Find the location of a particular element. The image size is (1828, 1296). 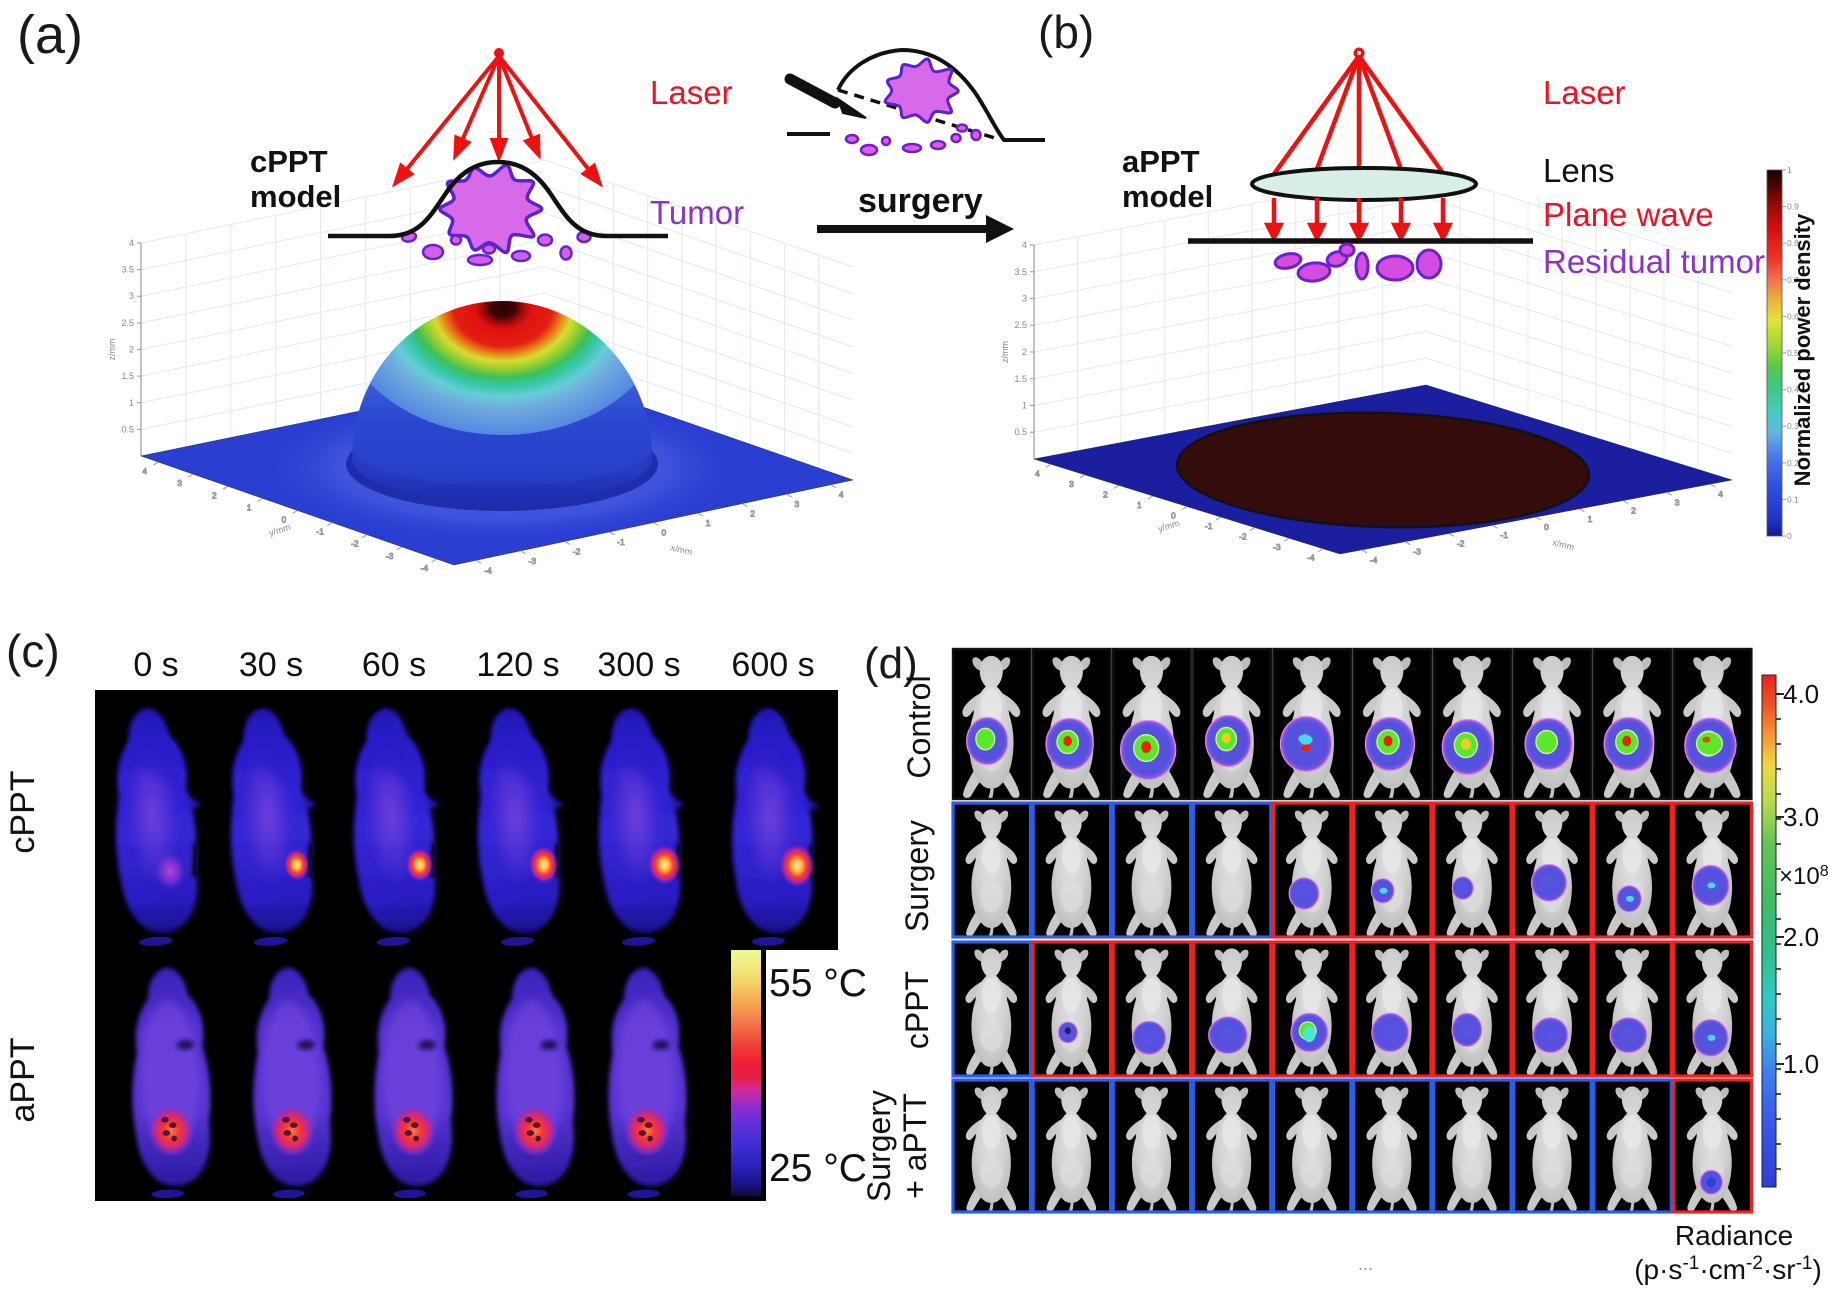

svg-text: 1.0 is located at coordinates (1801, 1064).